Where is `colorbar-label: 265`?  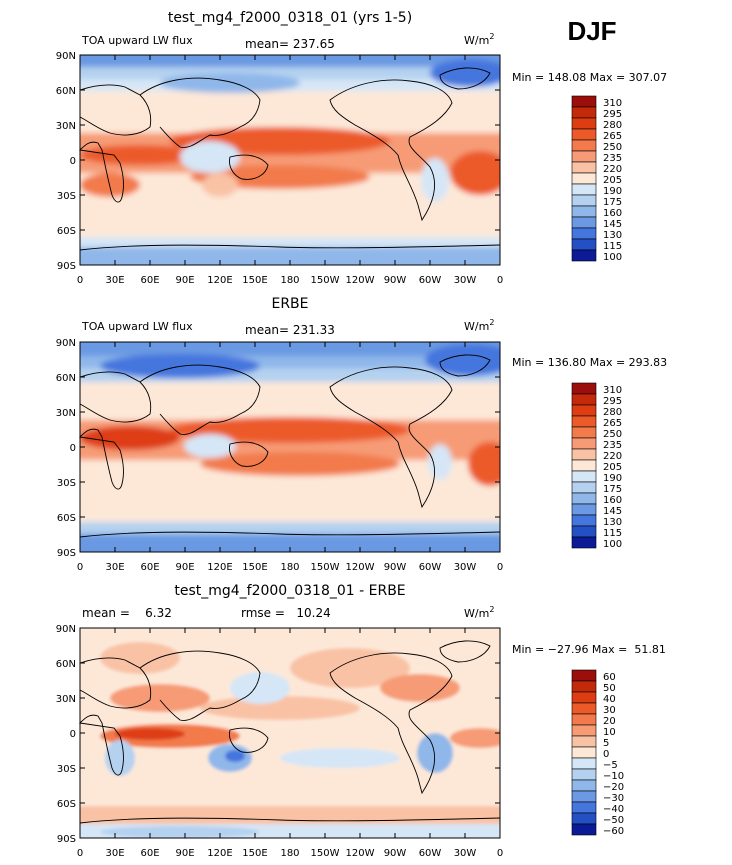
colorbar-label: 265 is located at coordinates (612, 423).